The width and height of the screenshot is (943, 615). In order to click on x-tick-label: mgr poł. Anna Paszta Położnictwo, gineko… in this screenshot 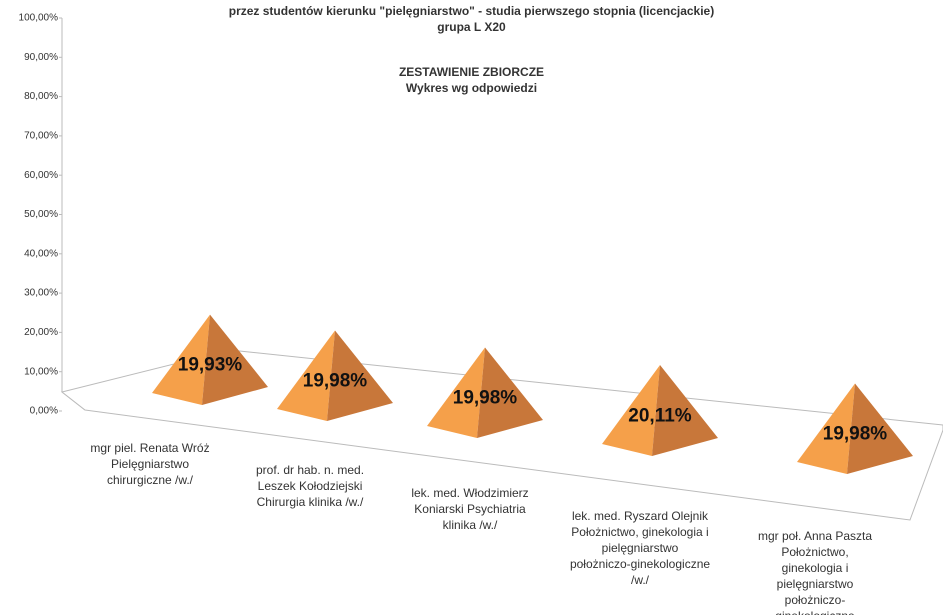, I will do `click(815, 572)`.